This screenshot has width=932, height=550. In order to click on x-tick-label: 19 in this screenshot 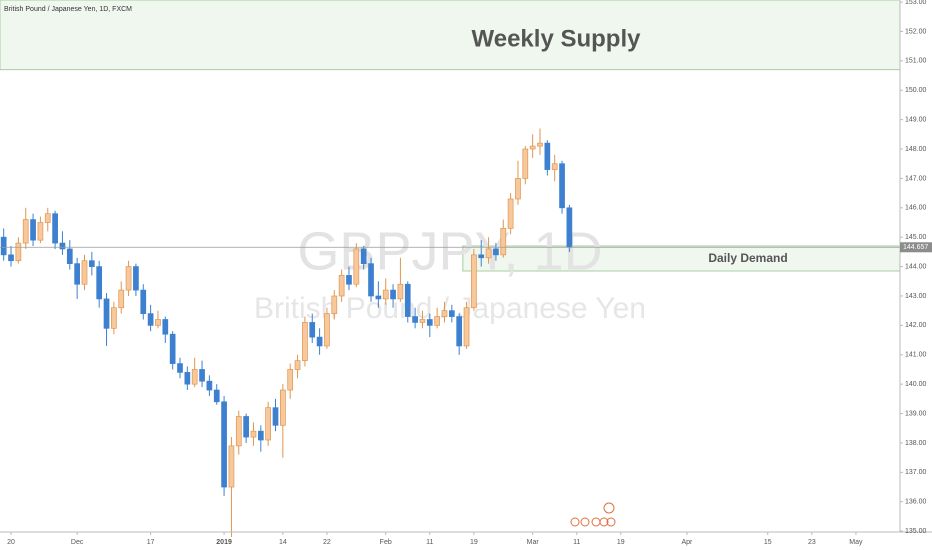, I will do `click(621, 542)`.